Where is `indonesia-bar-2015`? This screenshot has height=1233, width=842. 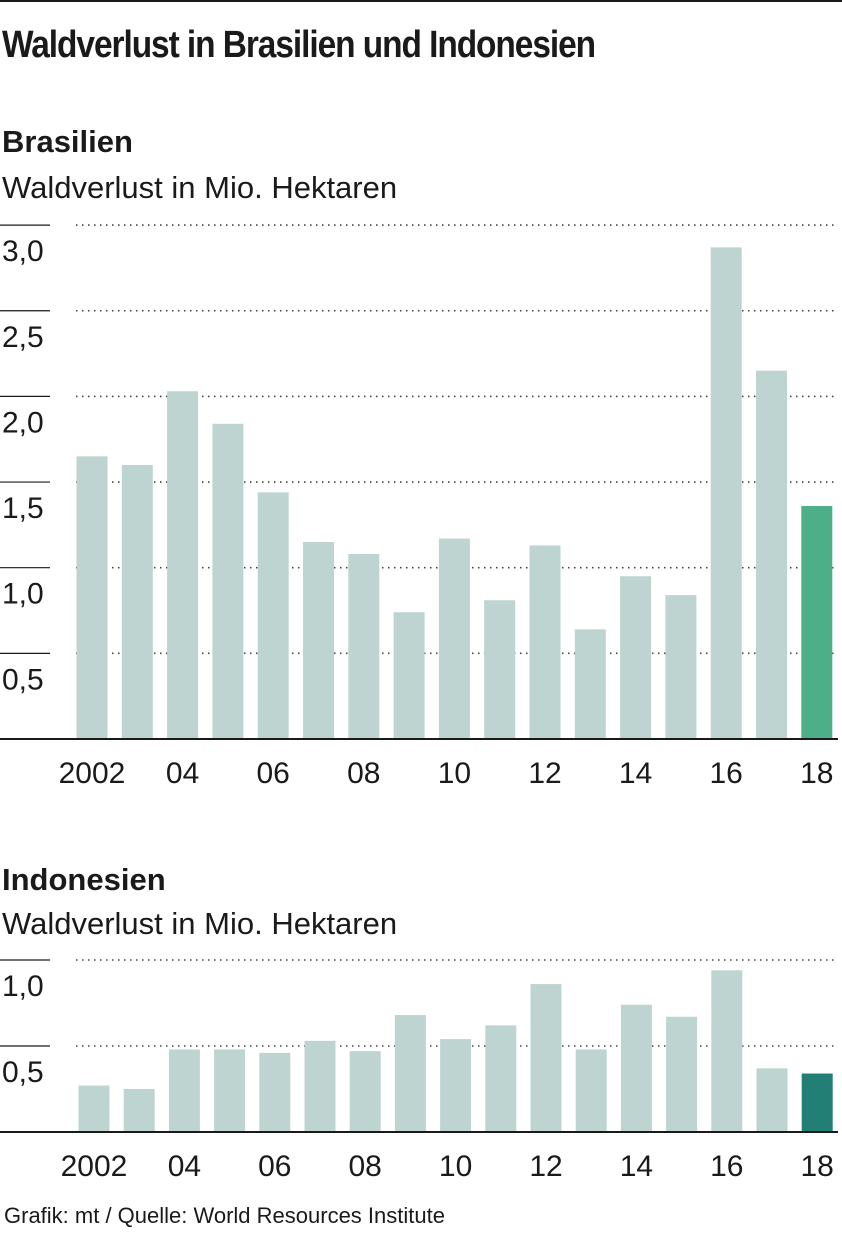 indonesia-bar-2015 is located at coordinates (682, 1074).